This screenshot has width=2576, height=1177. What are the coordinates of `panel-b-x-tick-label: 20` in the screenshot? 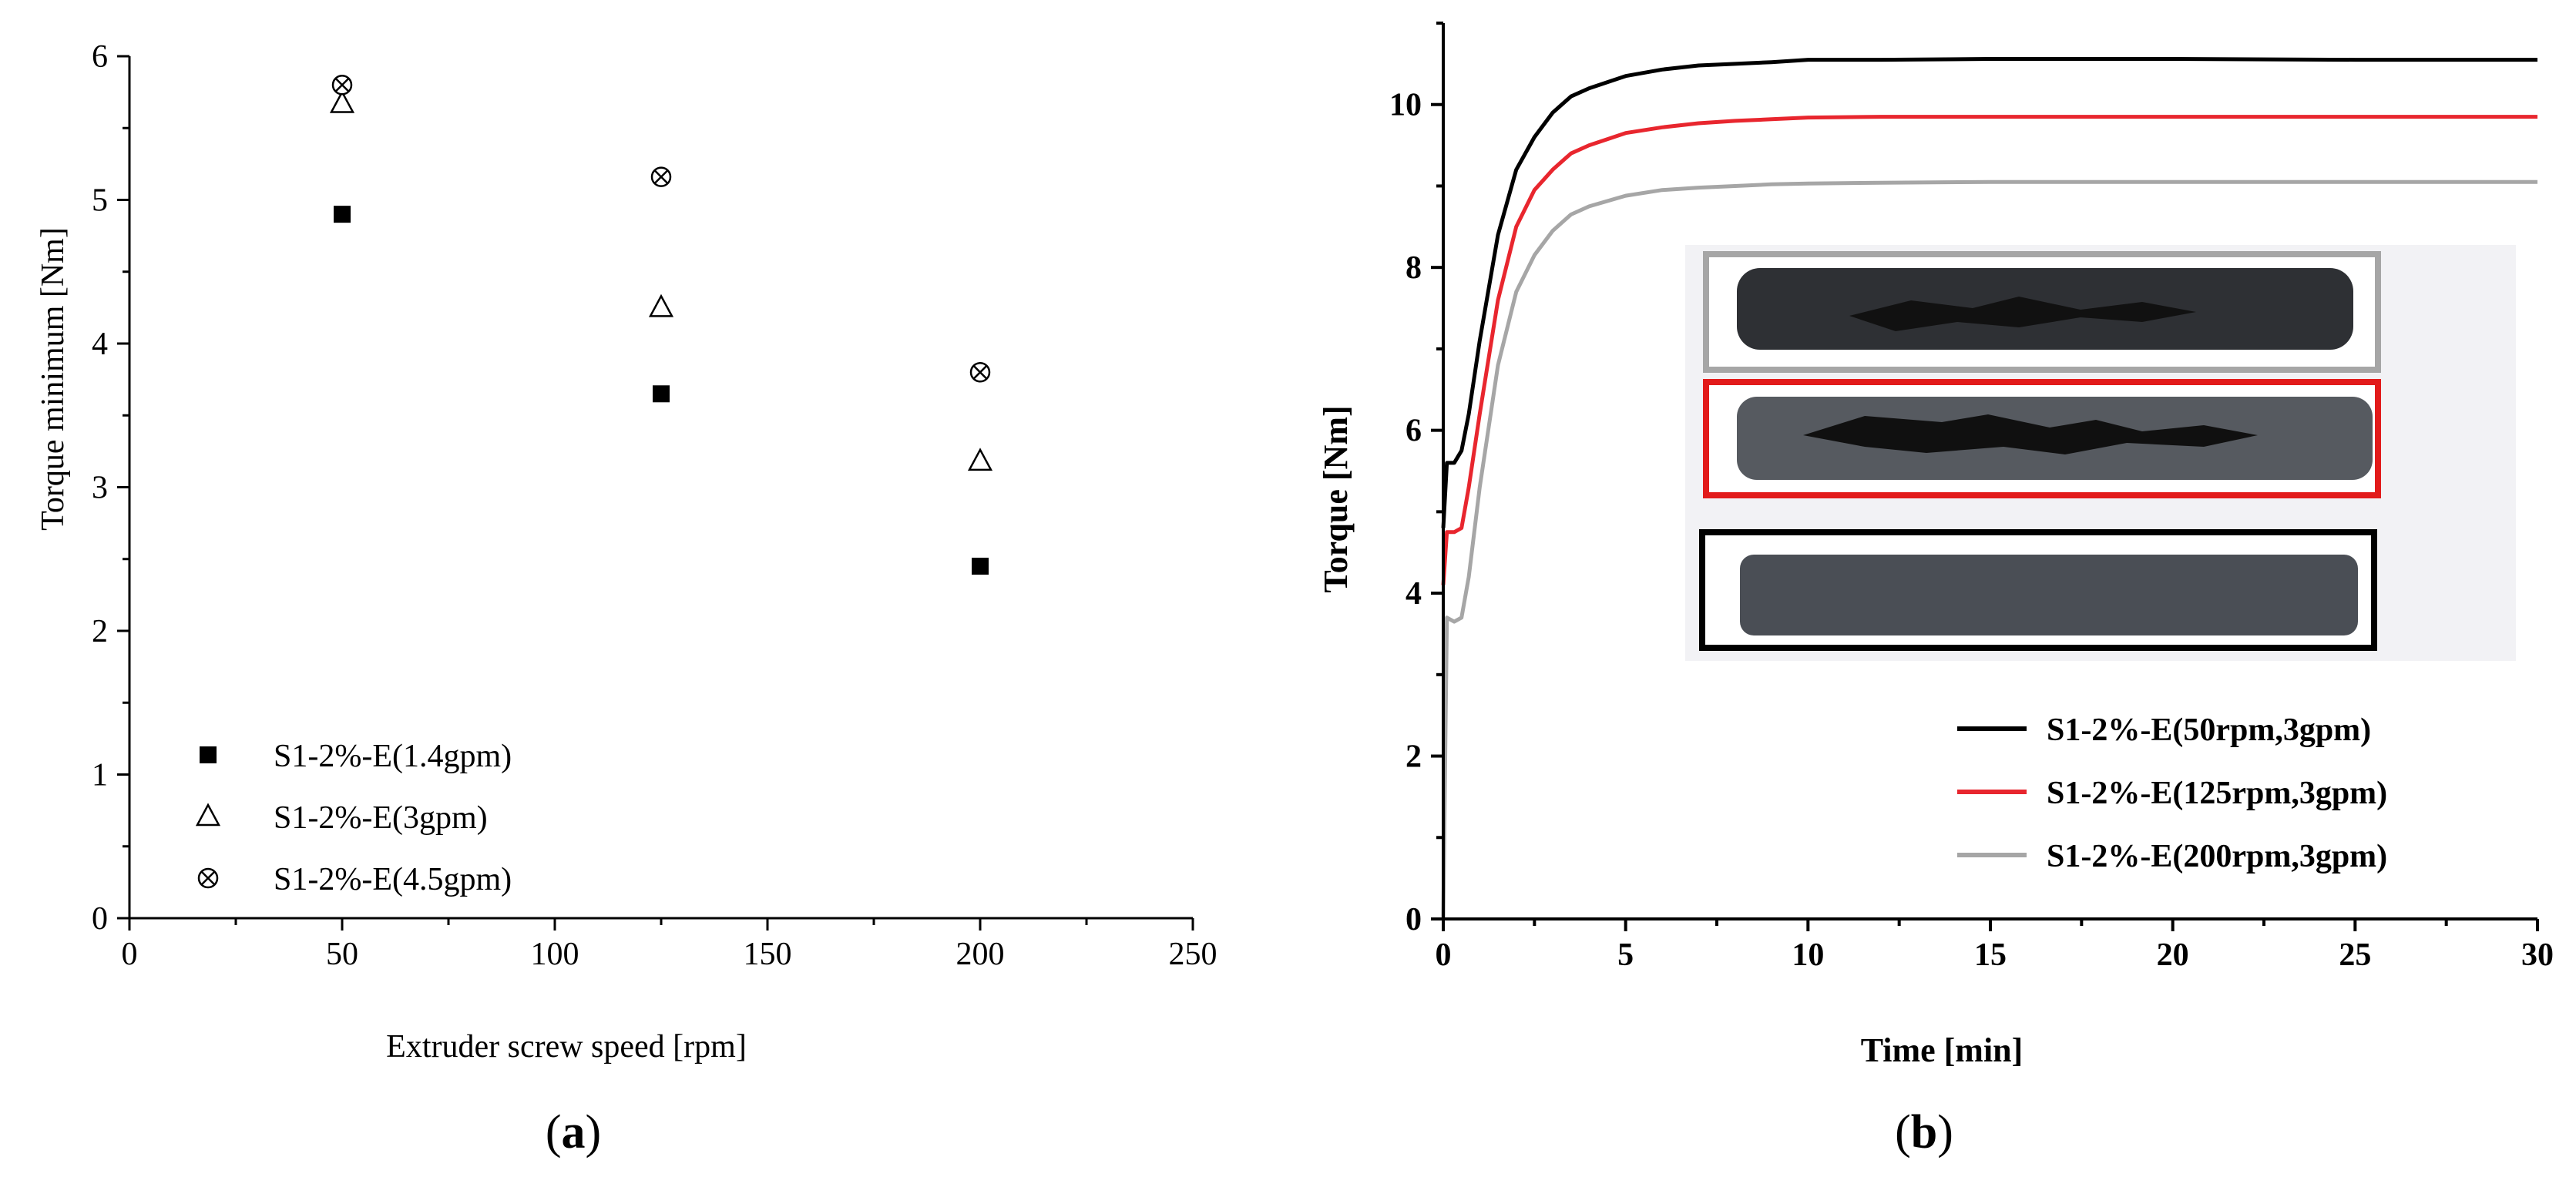 It's located at (2173, 955).